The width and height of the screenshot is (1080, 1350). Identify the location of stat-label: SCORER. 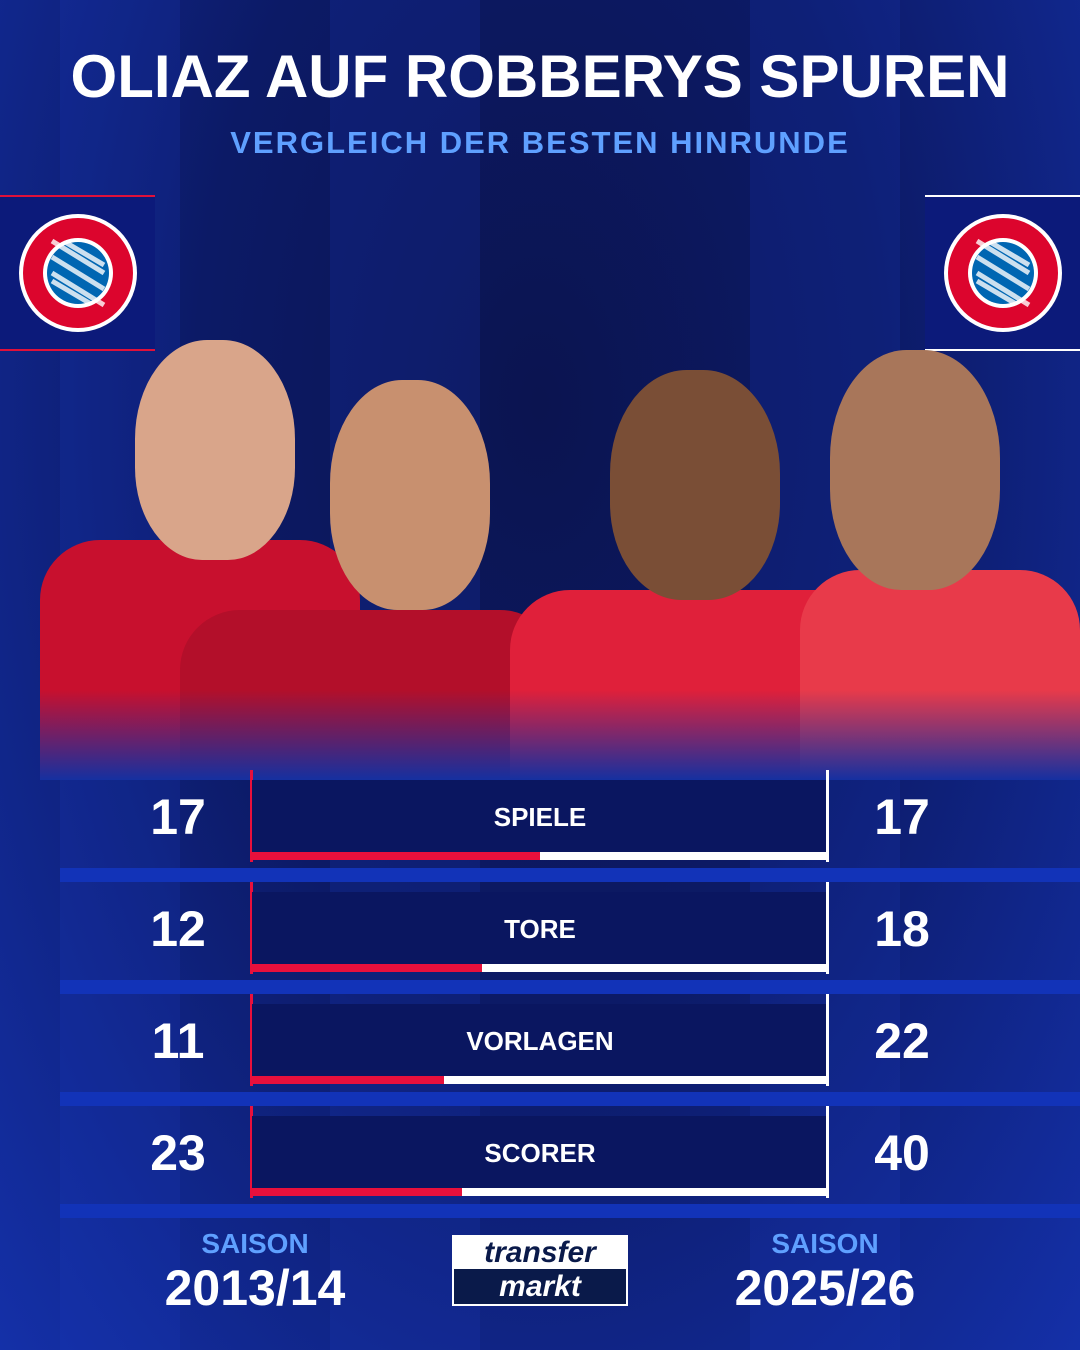
(540, 1153).